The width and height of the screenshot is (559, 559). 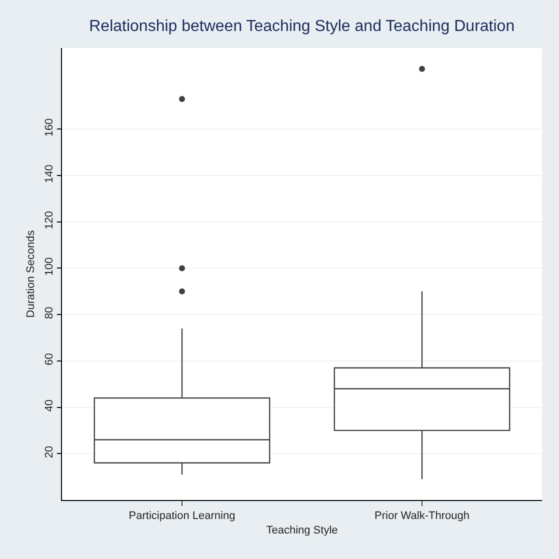 What do you see at coordinates (50, 127) in the screenshot?
I see `y-tick-label: 160` at bounding box center [50, 127].